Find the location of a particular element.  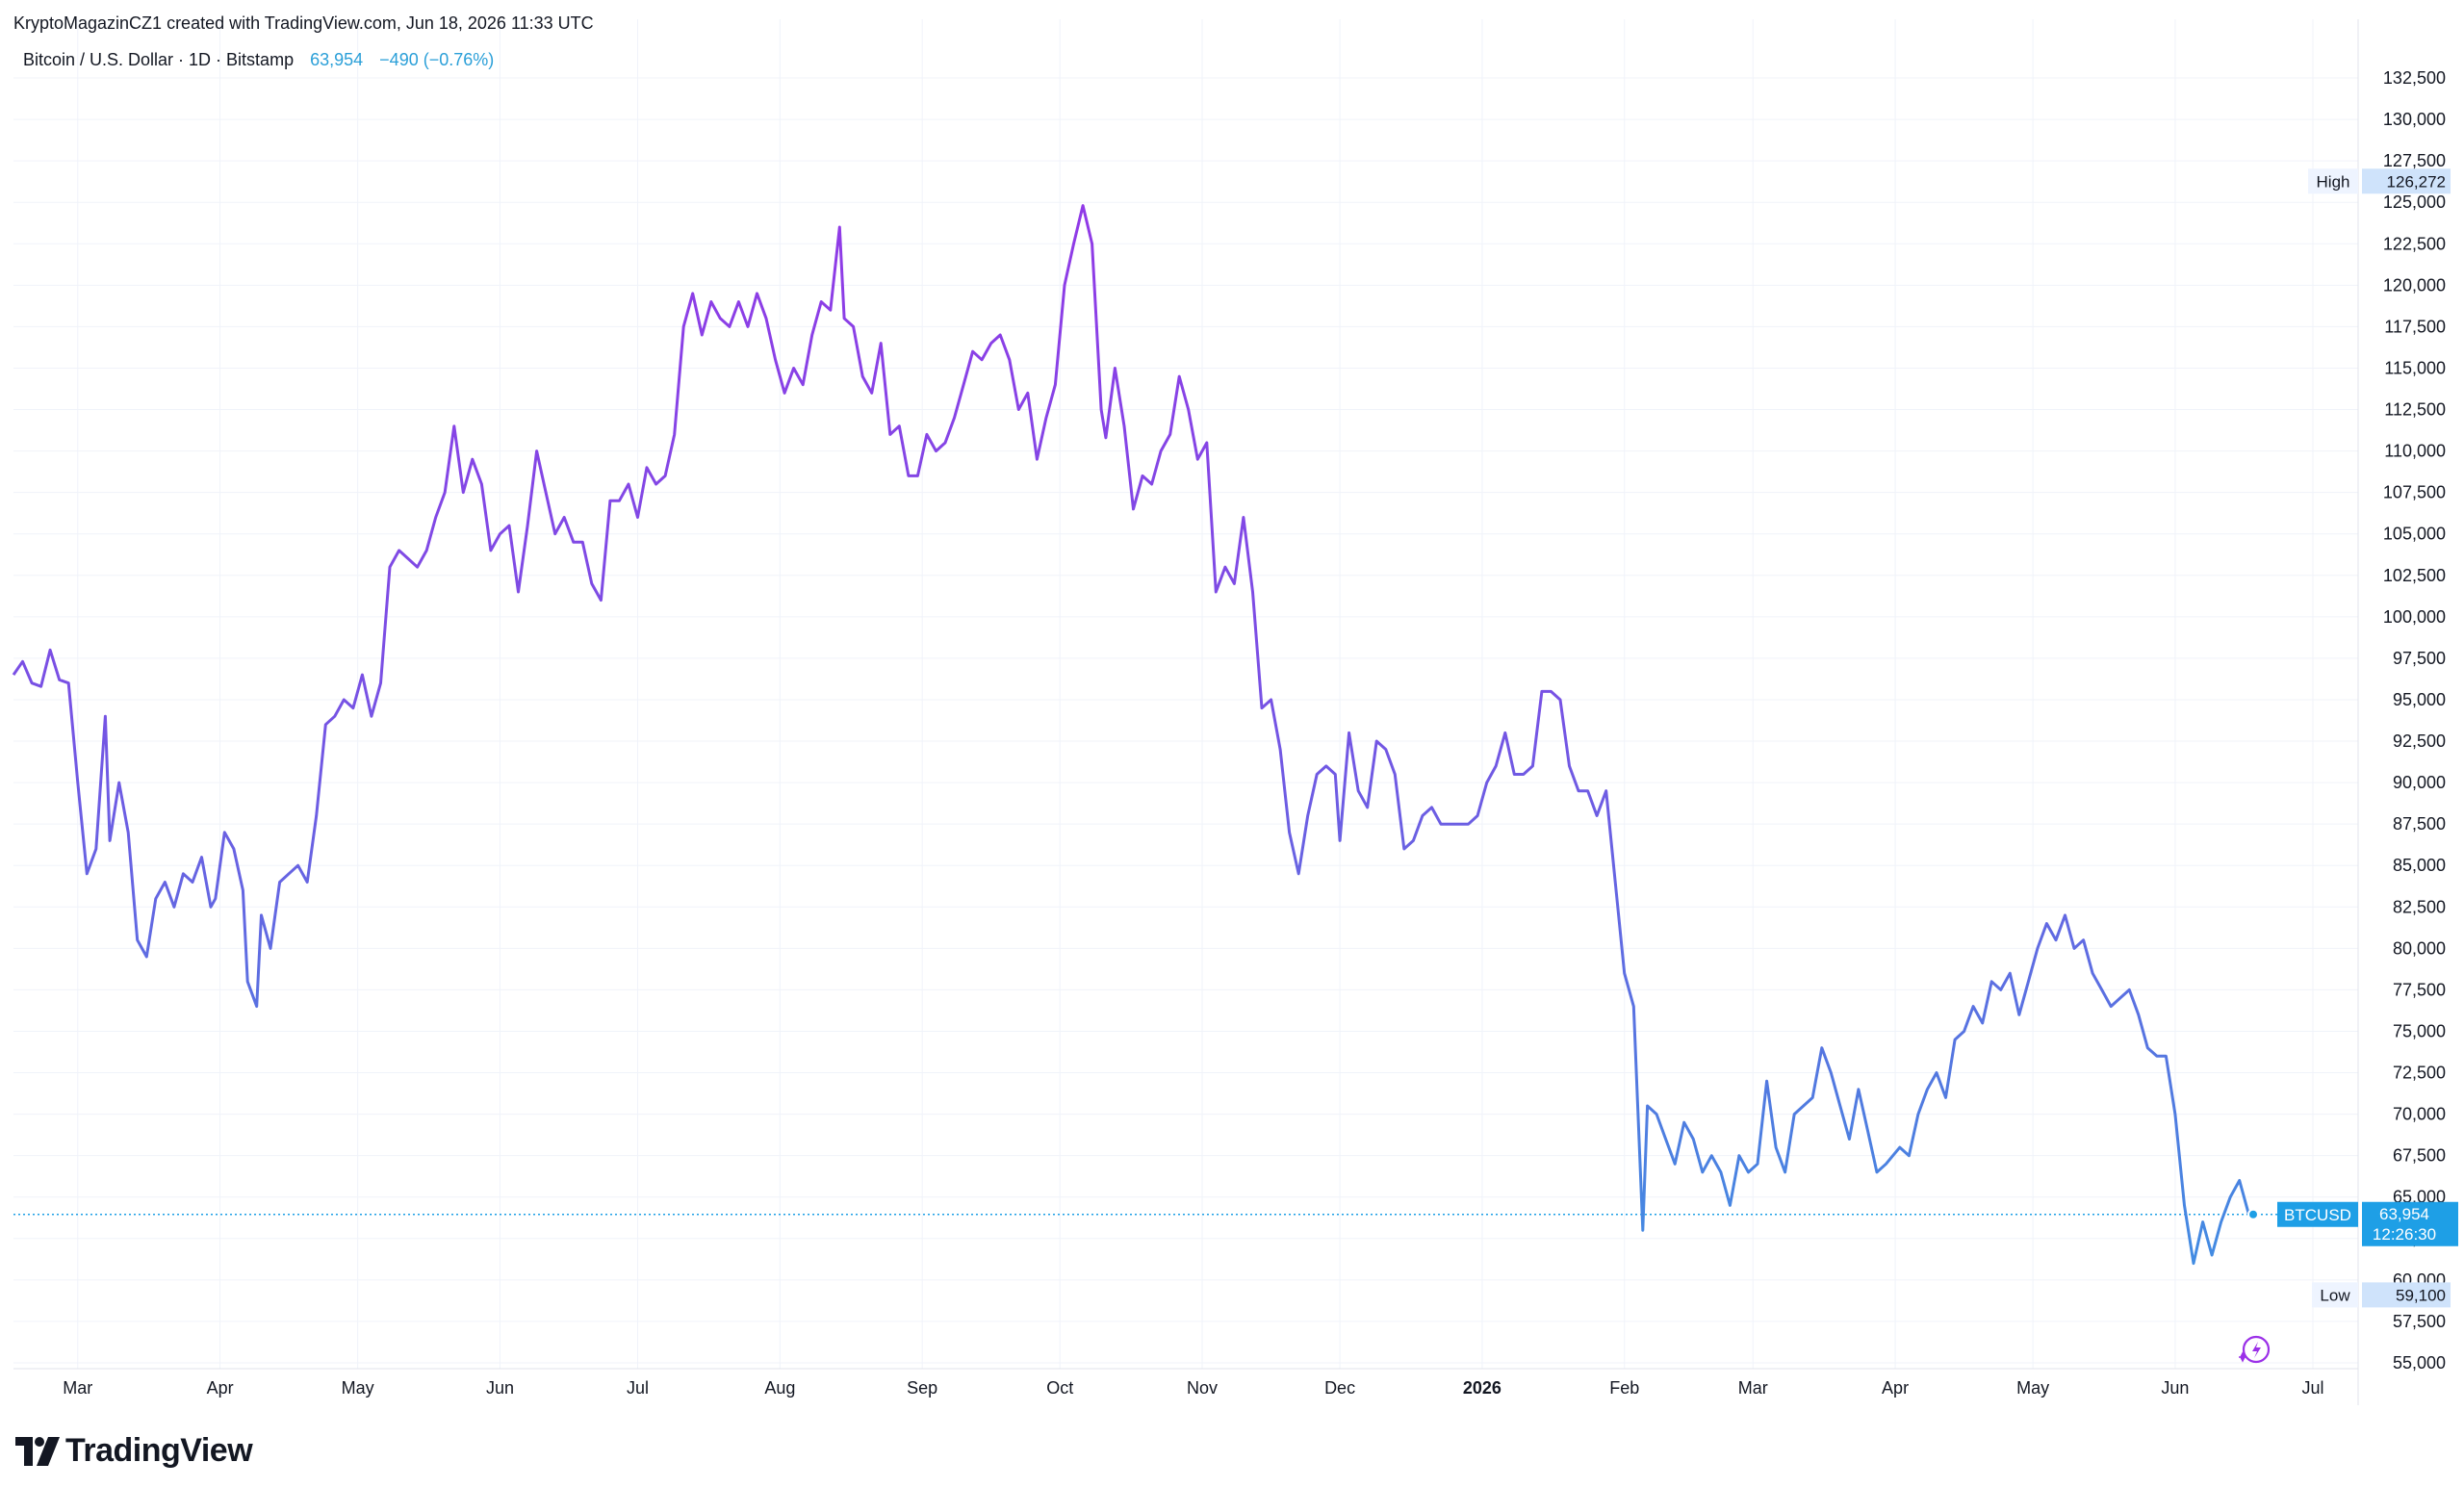

high-label: High 126,272 is located at coordinates (2379, 181).